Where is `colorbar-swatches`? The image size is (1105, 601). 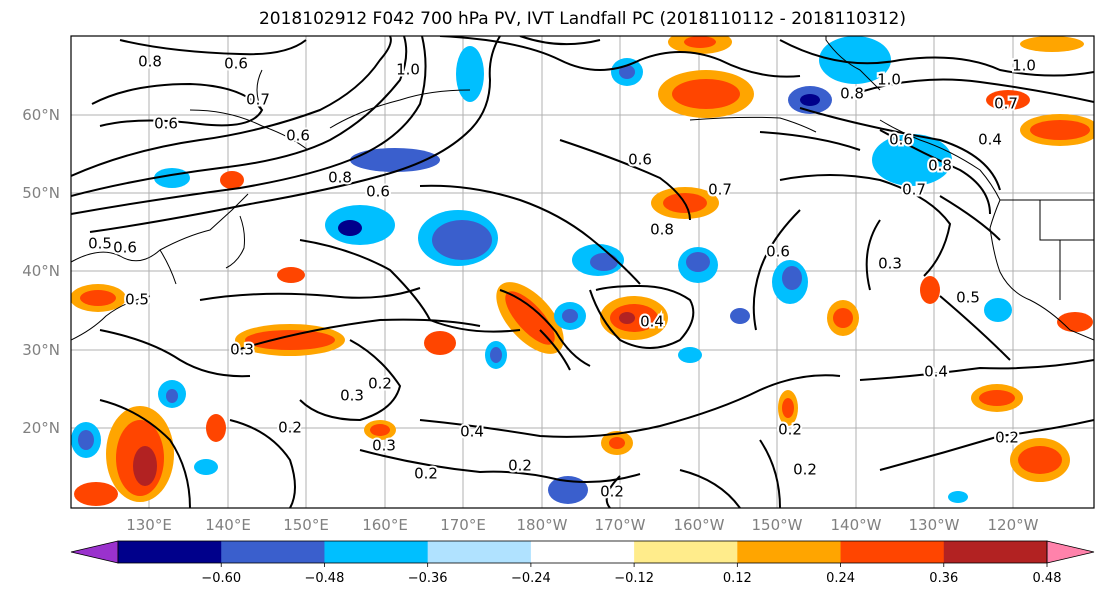
colorbar-swatches is located at coordinates (582, 552).